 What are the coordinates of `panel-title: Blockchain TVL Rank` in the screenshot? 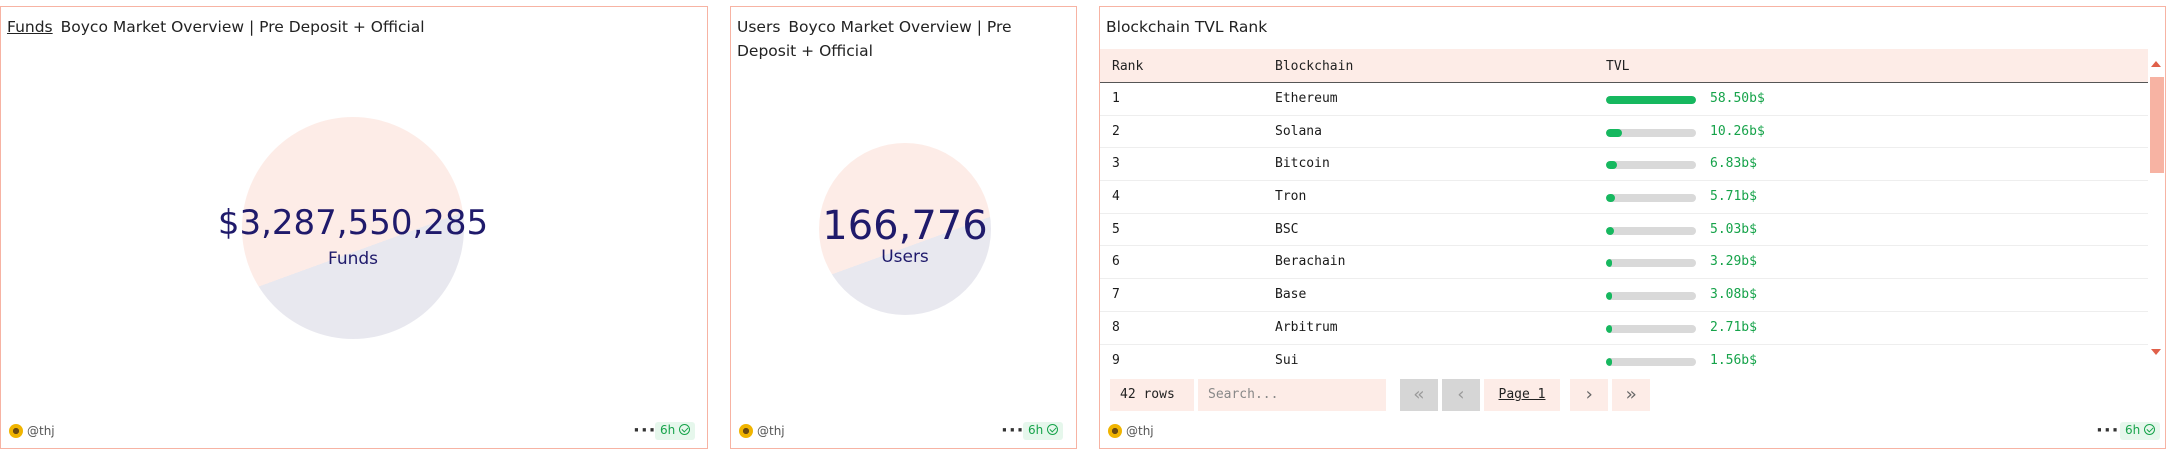 It's located at (1187, 27).